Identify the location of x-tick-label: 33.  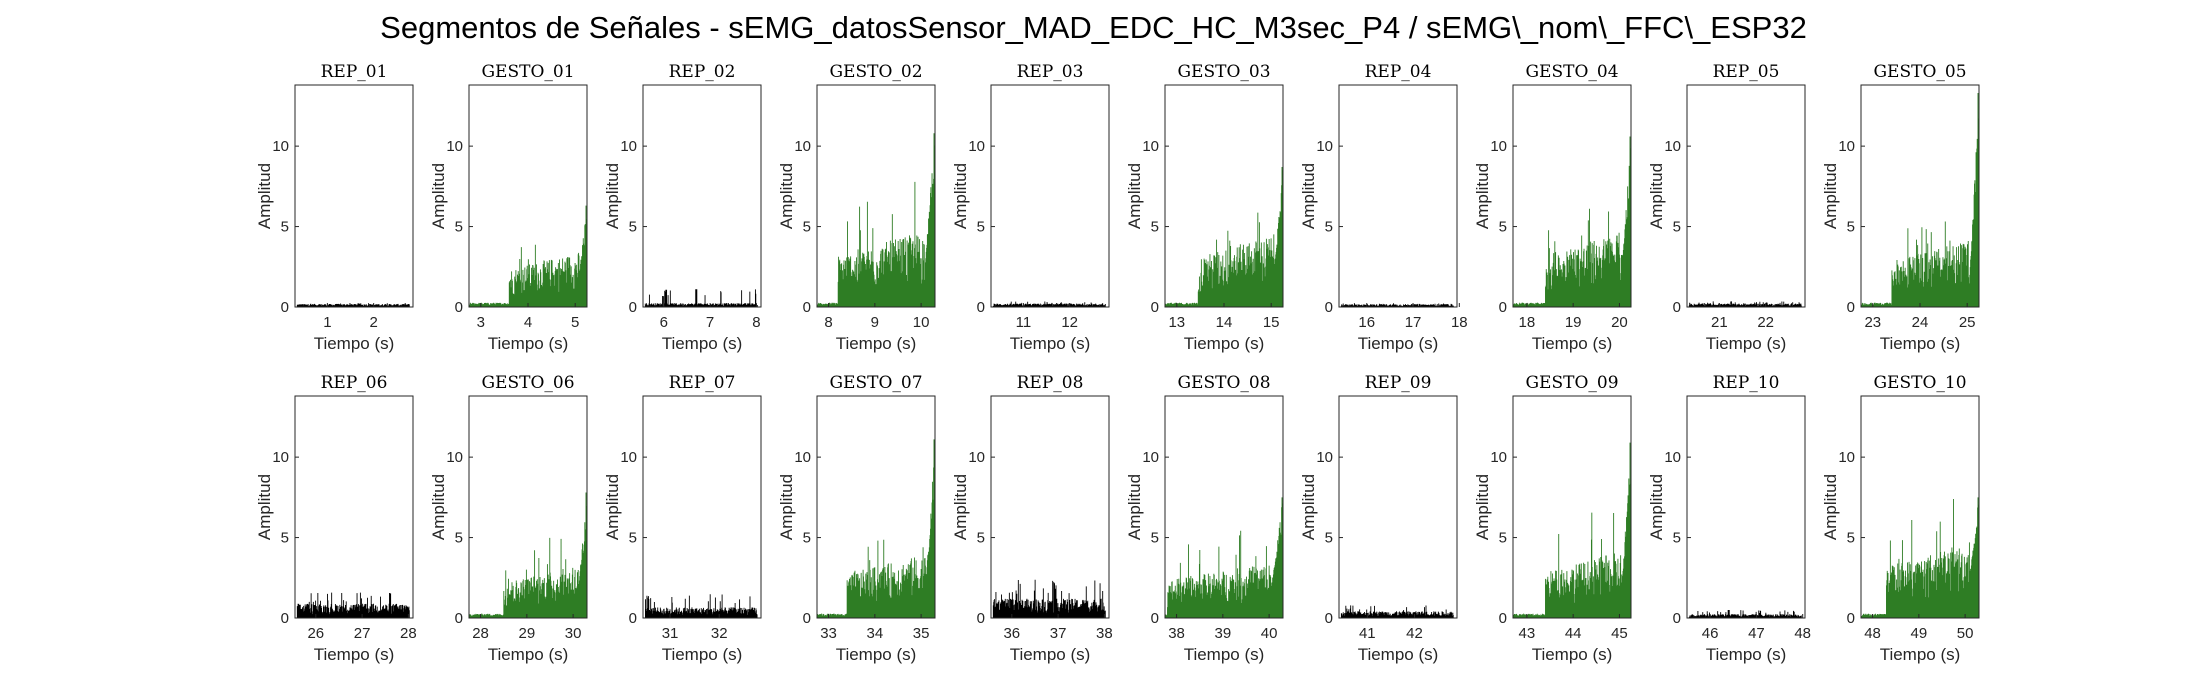
(828, 633).